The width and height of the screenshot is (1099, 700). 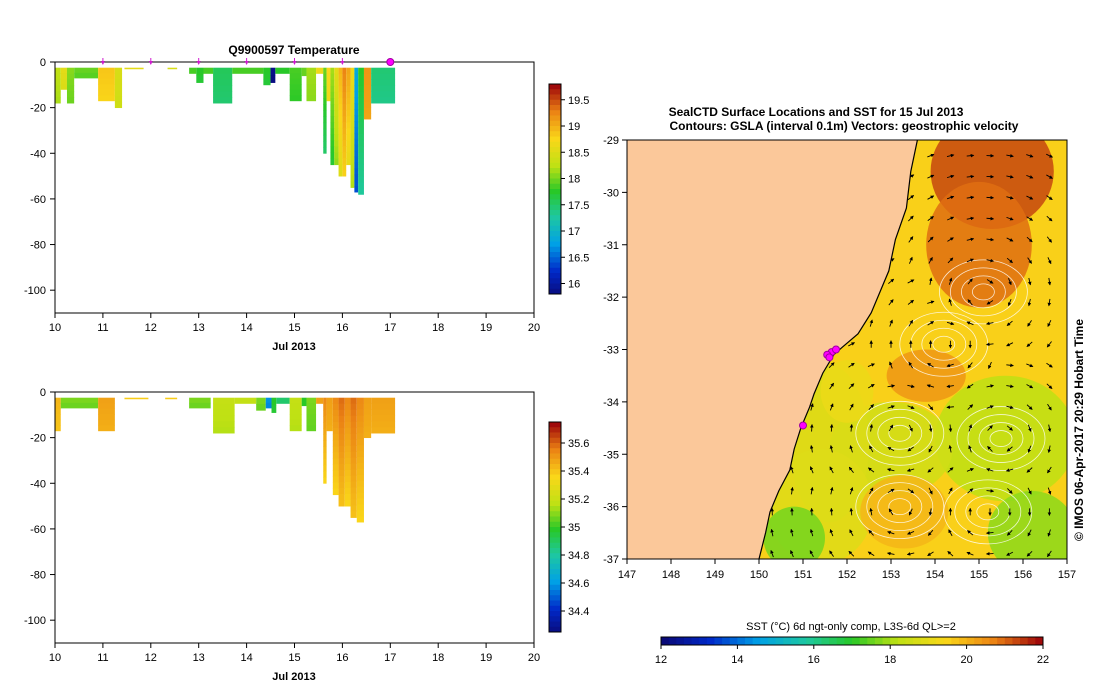 What do you see at coordinates (611, 508) in the screenshot?
I see `lat-tick-label: -36` at bounding box center [611, 508].